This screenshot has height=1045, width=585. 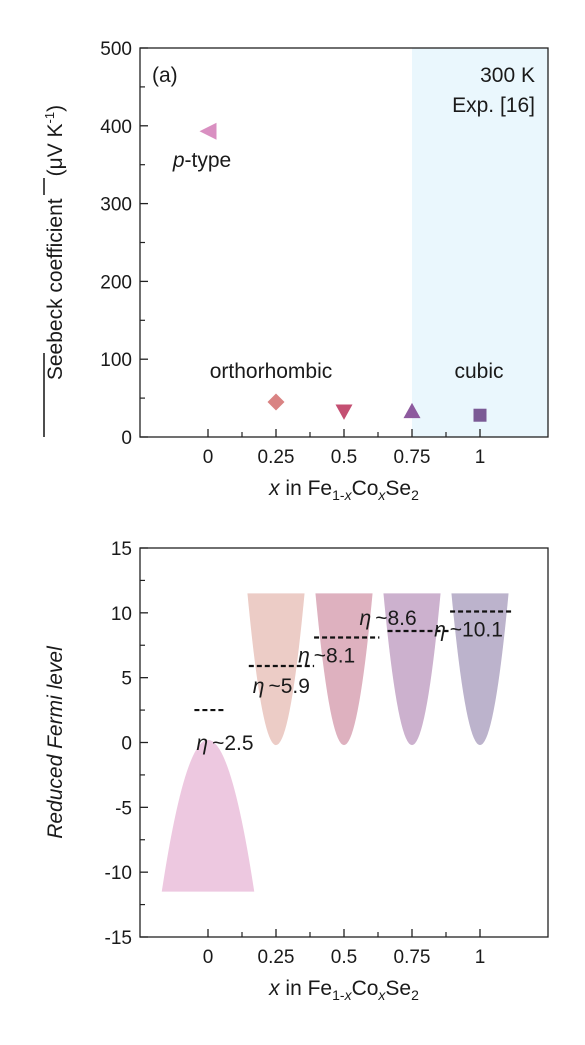 What do you see at coordinates (271, 371) in the screenshot?
I see `orthorhombic-label: orthorhombic` at bounding box center [271, 371].